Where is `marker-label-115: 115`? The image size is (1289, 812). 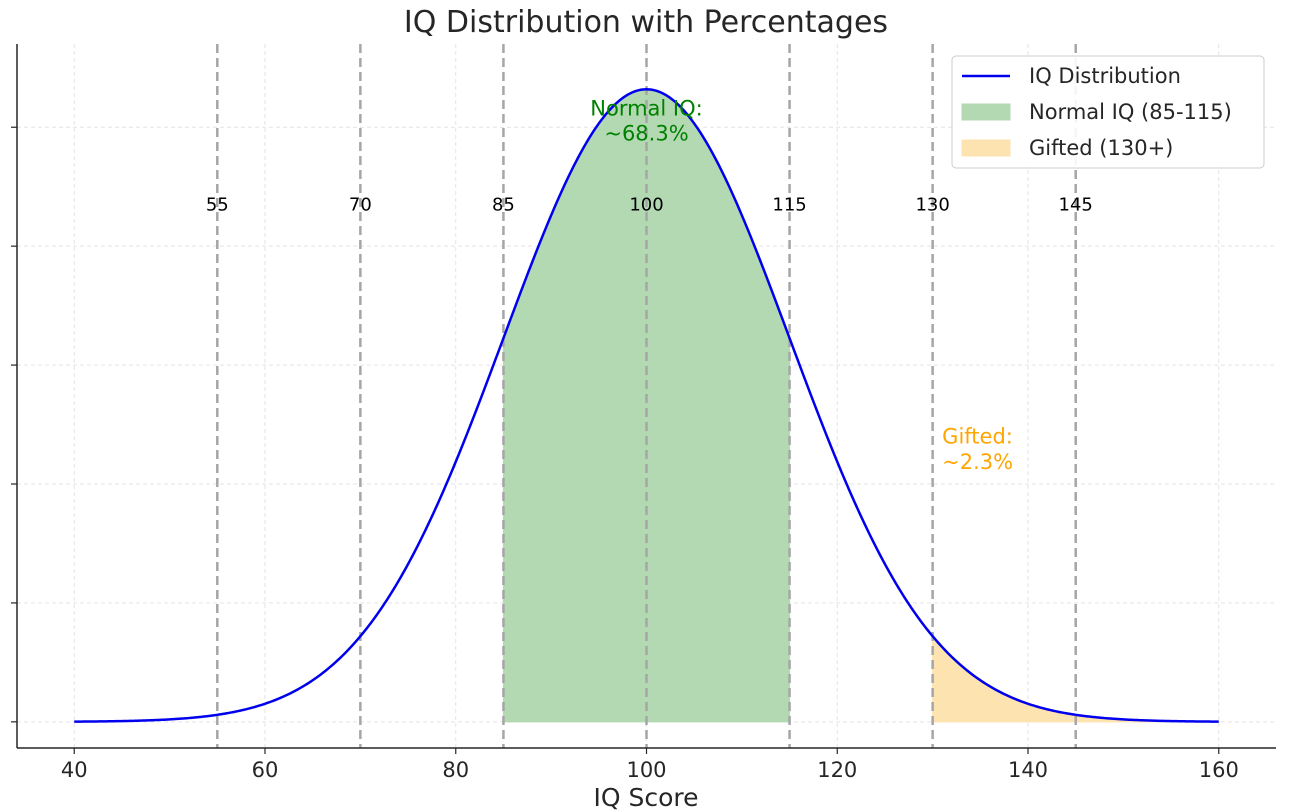
marker-label-115: 115 is located at coordinates (789, 204).